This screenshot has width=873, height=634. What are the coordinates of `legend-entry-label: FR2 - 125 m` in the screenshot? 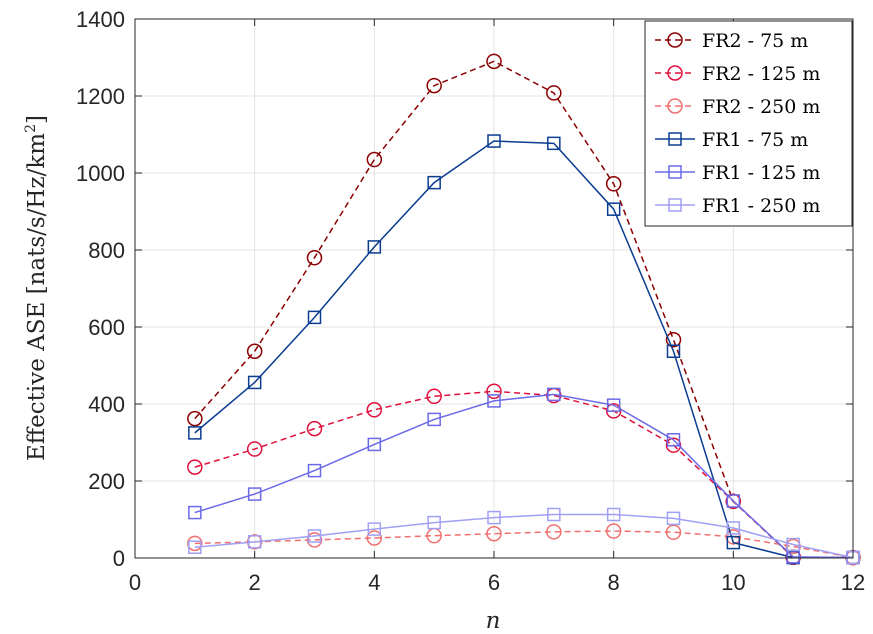 It's located at (761, 74).